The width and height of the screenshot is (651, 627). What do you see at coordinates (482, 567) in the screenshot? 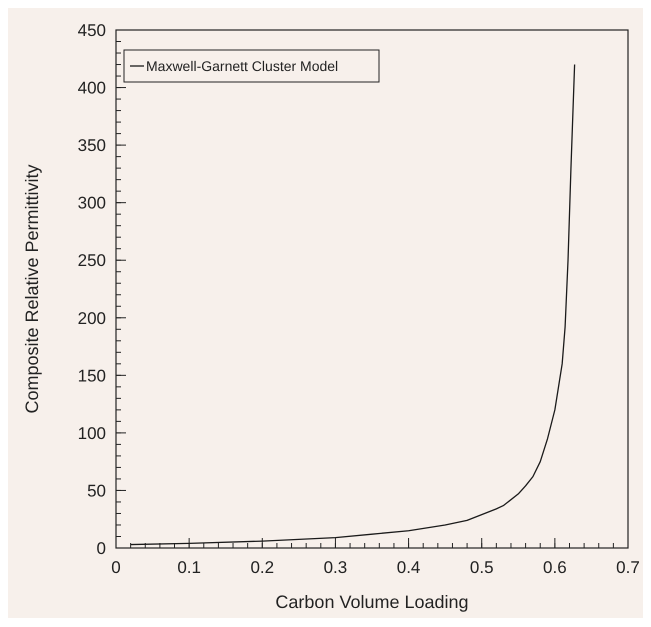
I see `x-tick-label: 0.5` at bounding box center [482, 567].